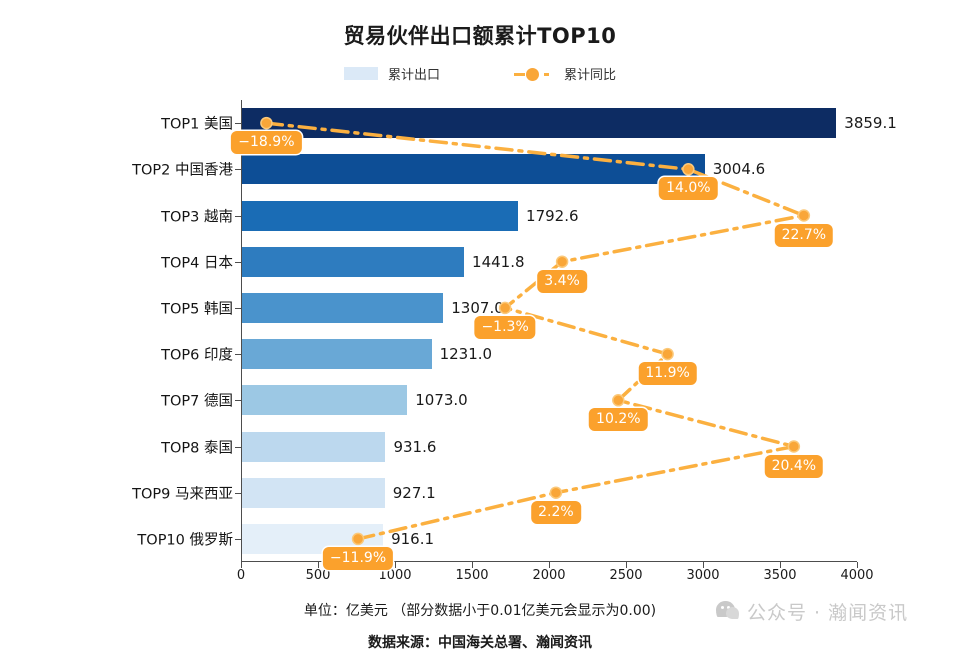 The image size is (960, 660). I want to click on line-value-label: 14.0%, so click(688, 189).